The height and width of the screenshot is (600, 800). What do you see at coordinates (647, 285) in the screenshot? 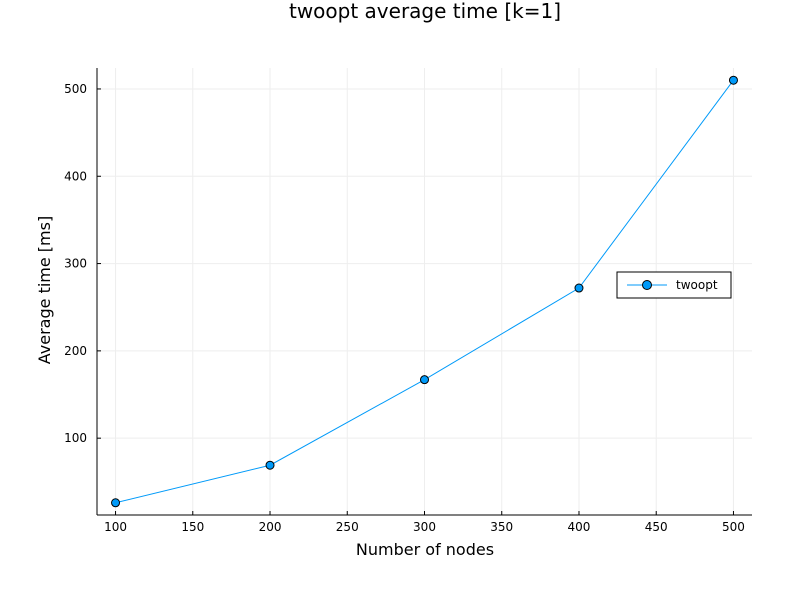
I see `legend-marker` at bounding box center [647, 285].